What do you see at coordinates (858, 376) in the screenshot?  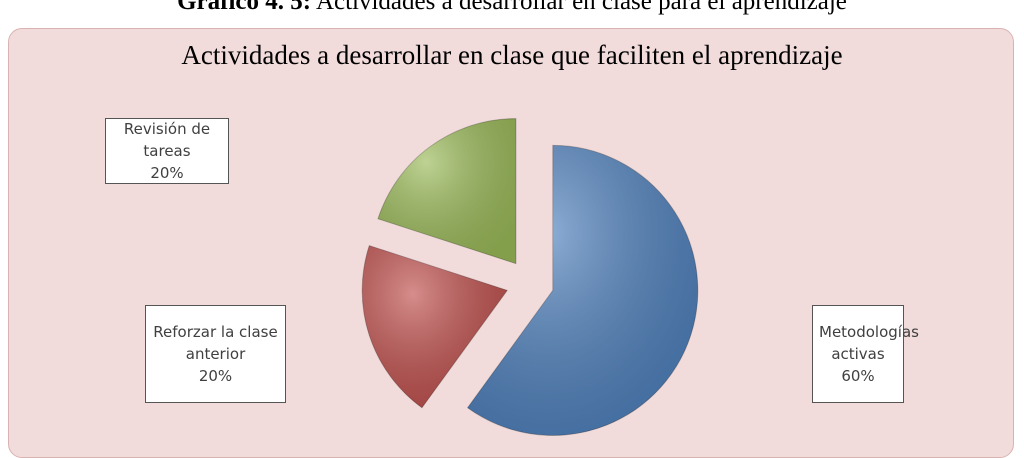 I see `label-value: 60%` at bounding box center [858, 376].